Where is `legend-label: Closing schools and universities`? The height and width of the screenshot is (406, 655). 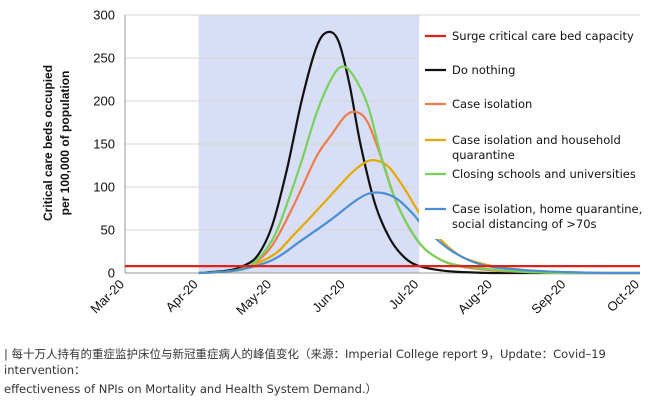
legend-label: Closing schools and universities is located at coordinates (544, 174).